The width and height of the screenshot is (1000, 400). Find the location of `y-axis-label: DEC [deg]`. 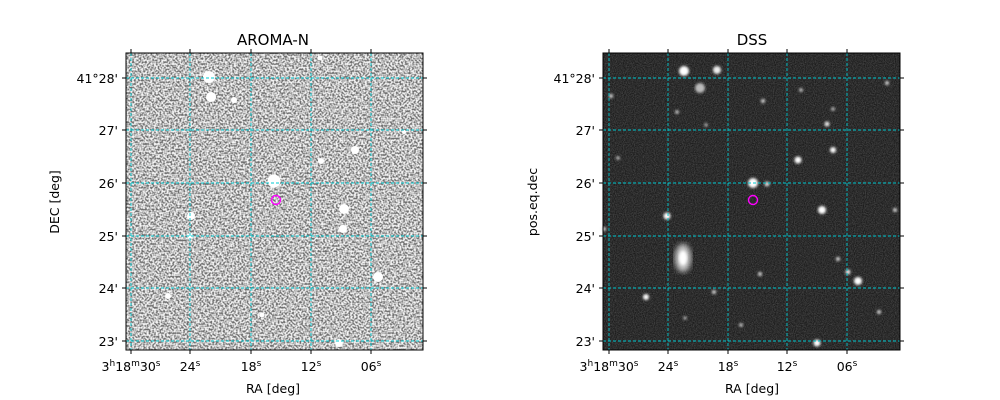

y-axis-label: DEC [deg] is located at coordinates (54, 202).